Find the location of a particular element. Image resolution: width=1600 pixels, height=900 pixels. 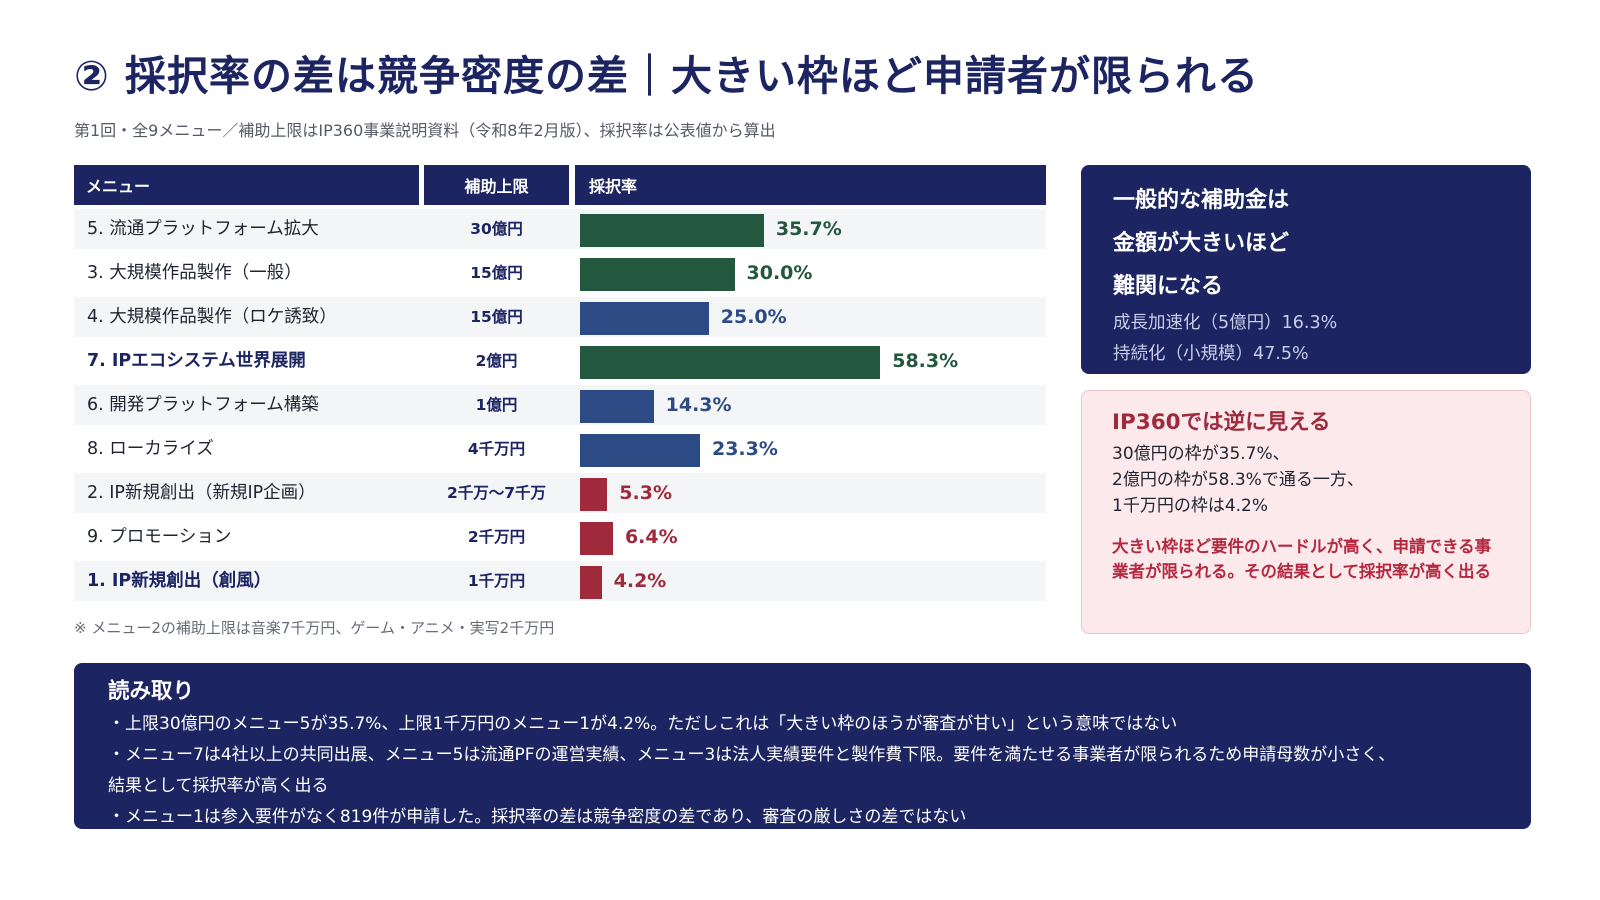

row-menu-label: 2. IP新規創出（新規IP企画） is located at coordinates (201, 493).